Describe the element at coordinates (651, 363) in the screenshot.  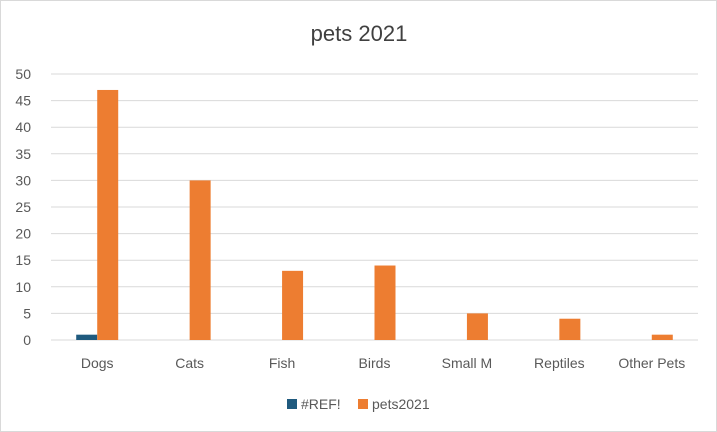
I see `x-tick-label: Other Pets` at that location.